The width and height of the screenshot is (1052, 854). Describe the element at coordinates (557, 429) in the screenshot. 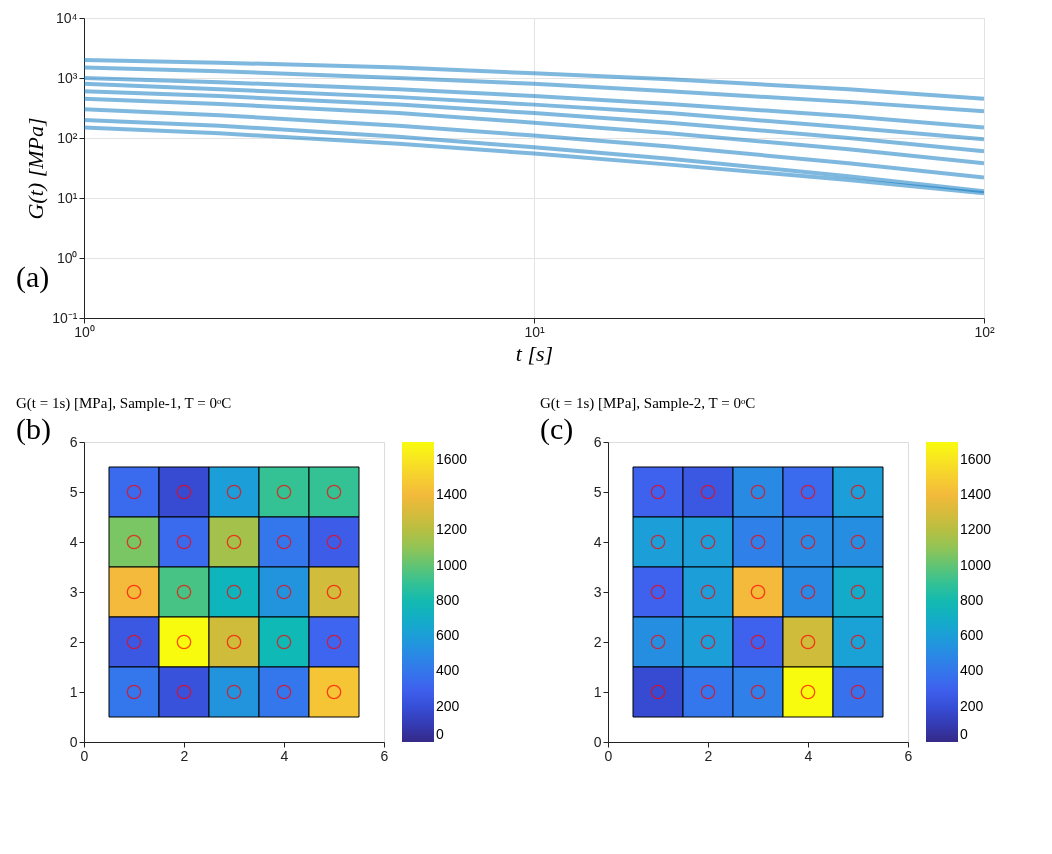

I see `text: (c)` at that location.